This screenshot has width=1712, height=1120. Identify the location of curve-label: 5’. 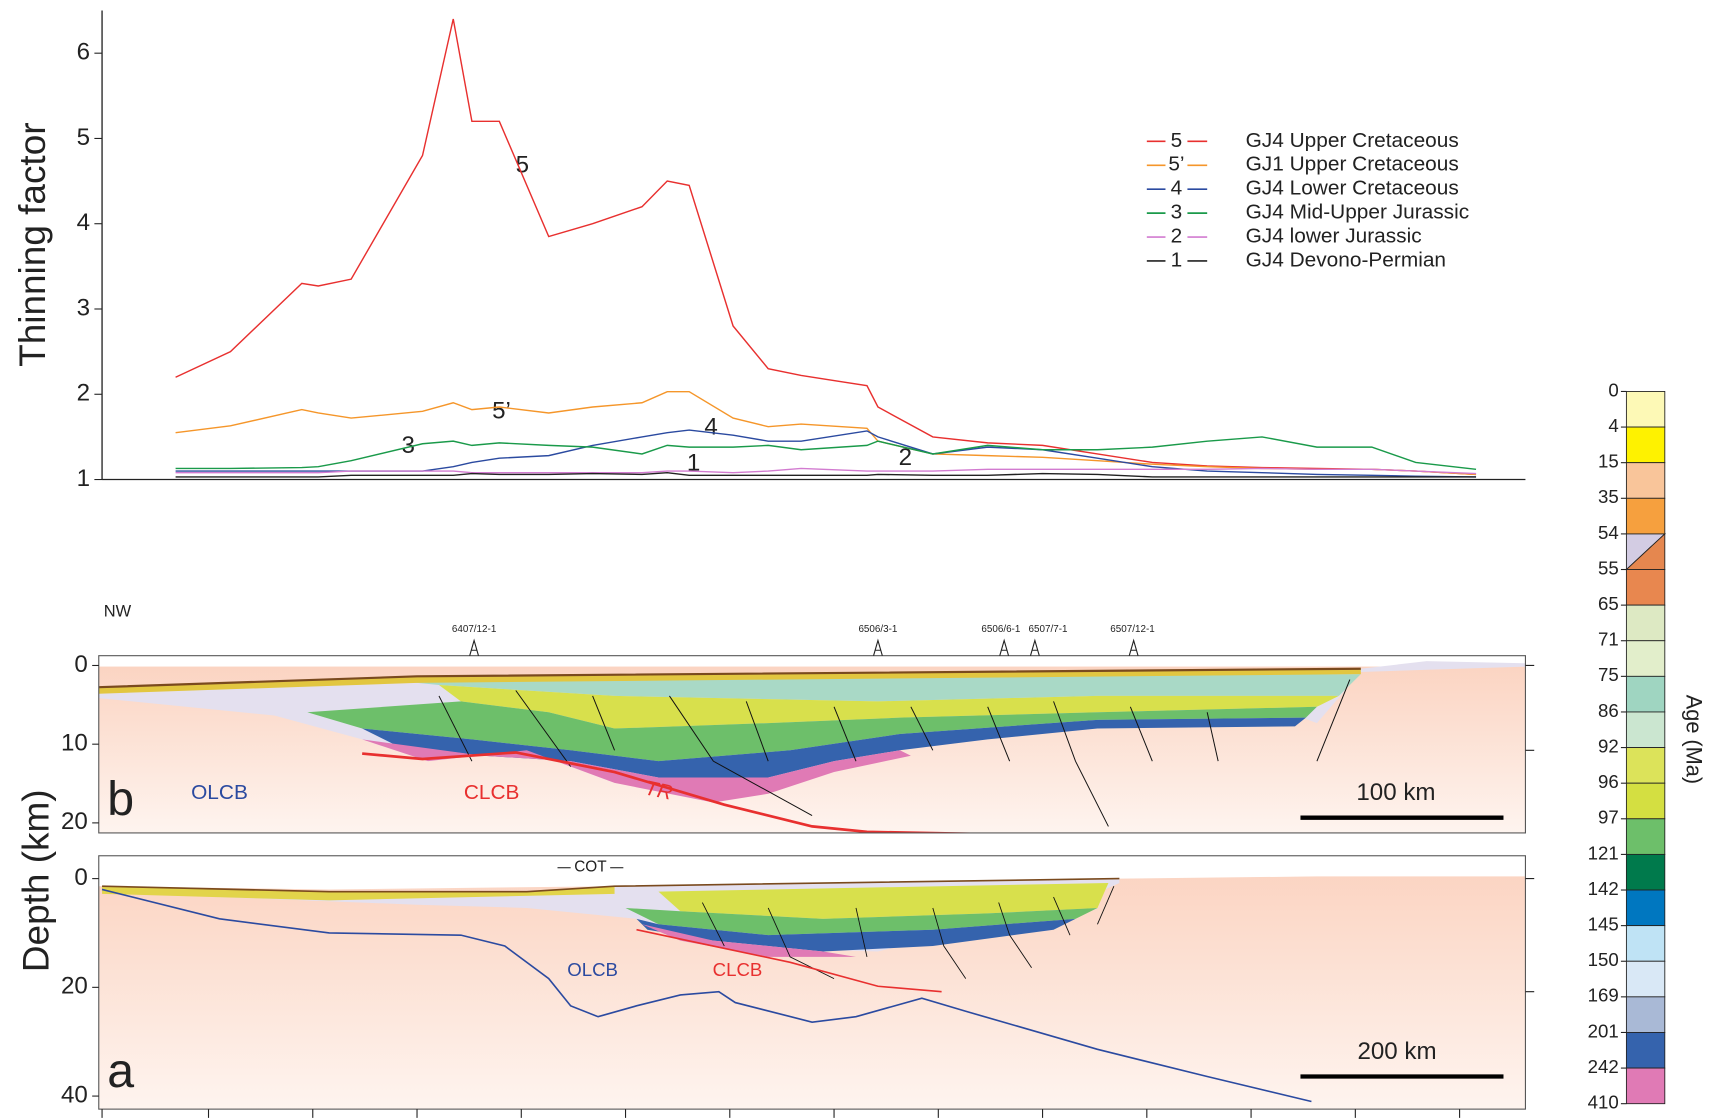
(501, 411).